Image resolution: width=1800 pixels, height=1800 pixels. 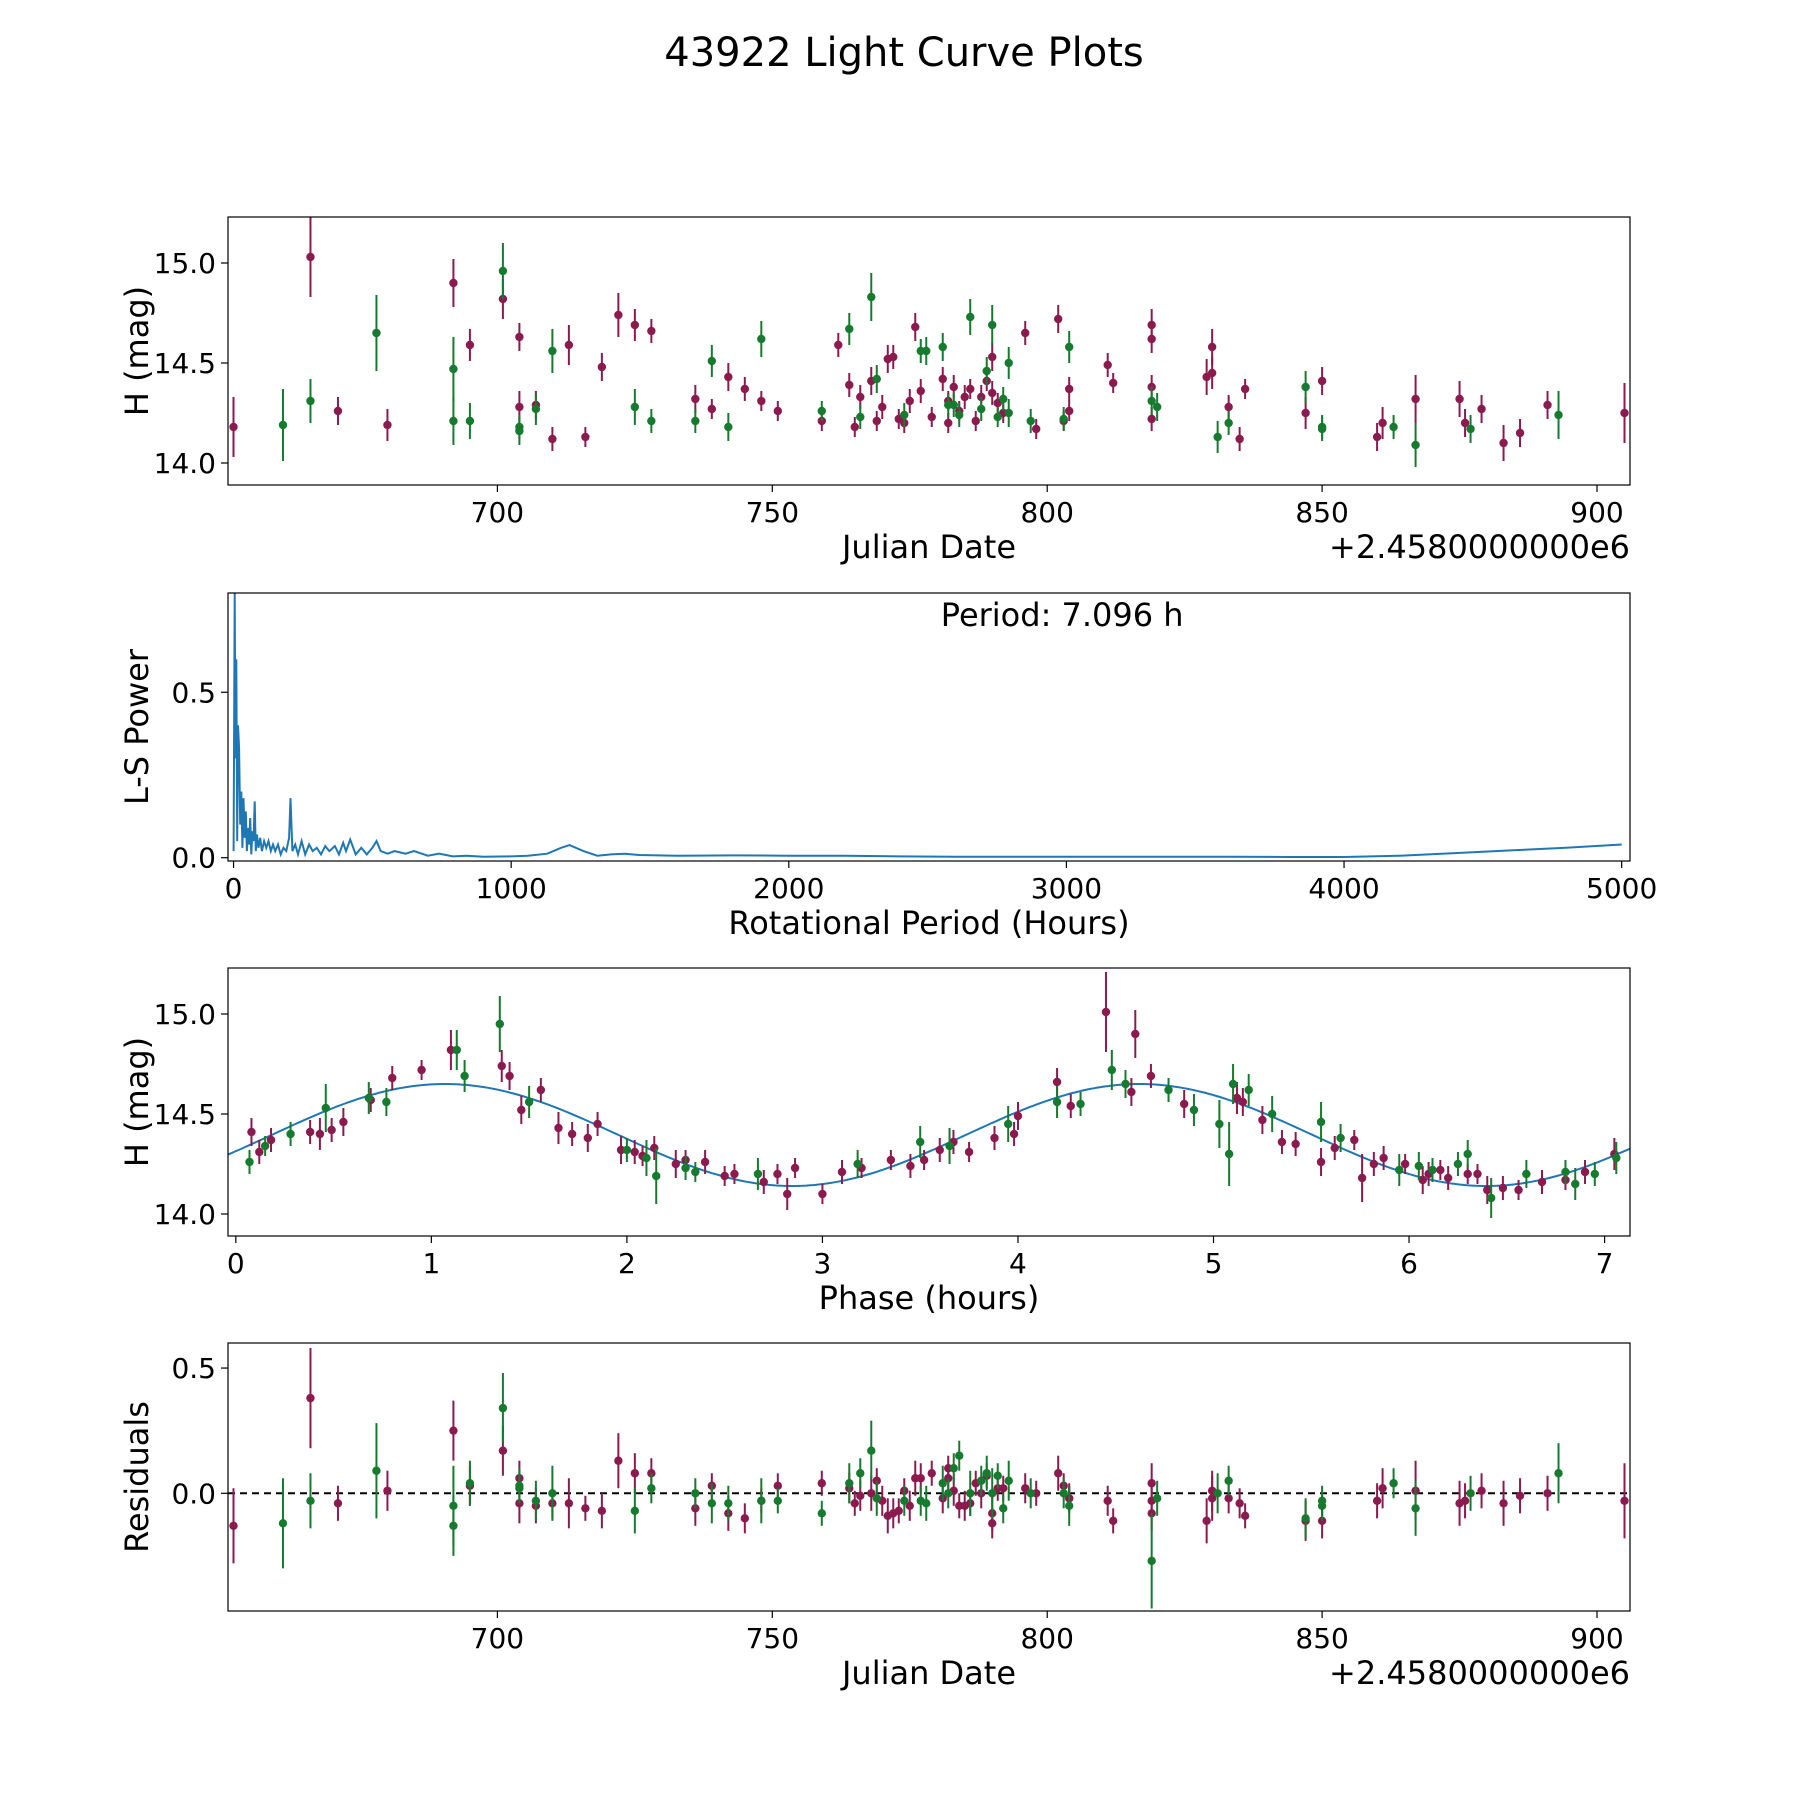 What do you see at coordinates (236, 1263) in the screenshot?
I see `x-tick-label: 0` at bounding box center [236, 1263].